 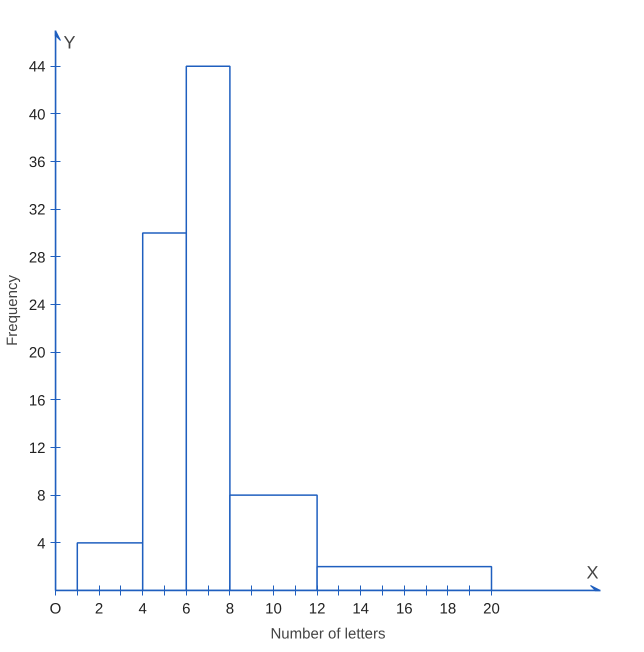 What do you see at coordinates (491, 609) in the screenshot?
I see `x-tick-label: 20` at bounding box center [491, 609].